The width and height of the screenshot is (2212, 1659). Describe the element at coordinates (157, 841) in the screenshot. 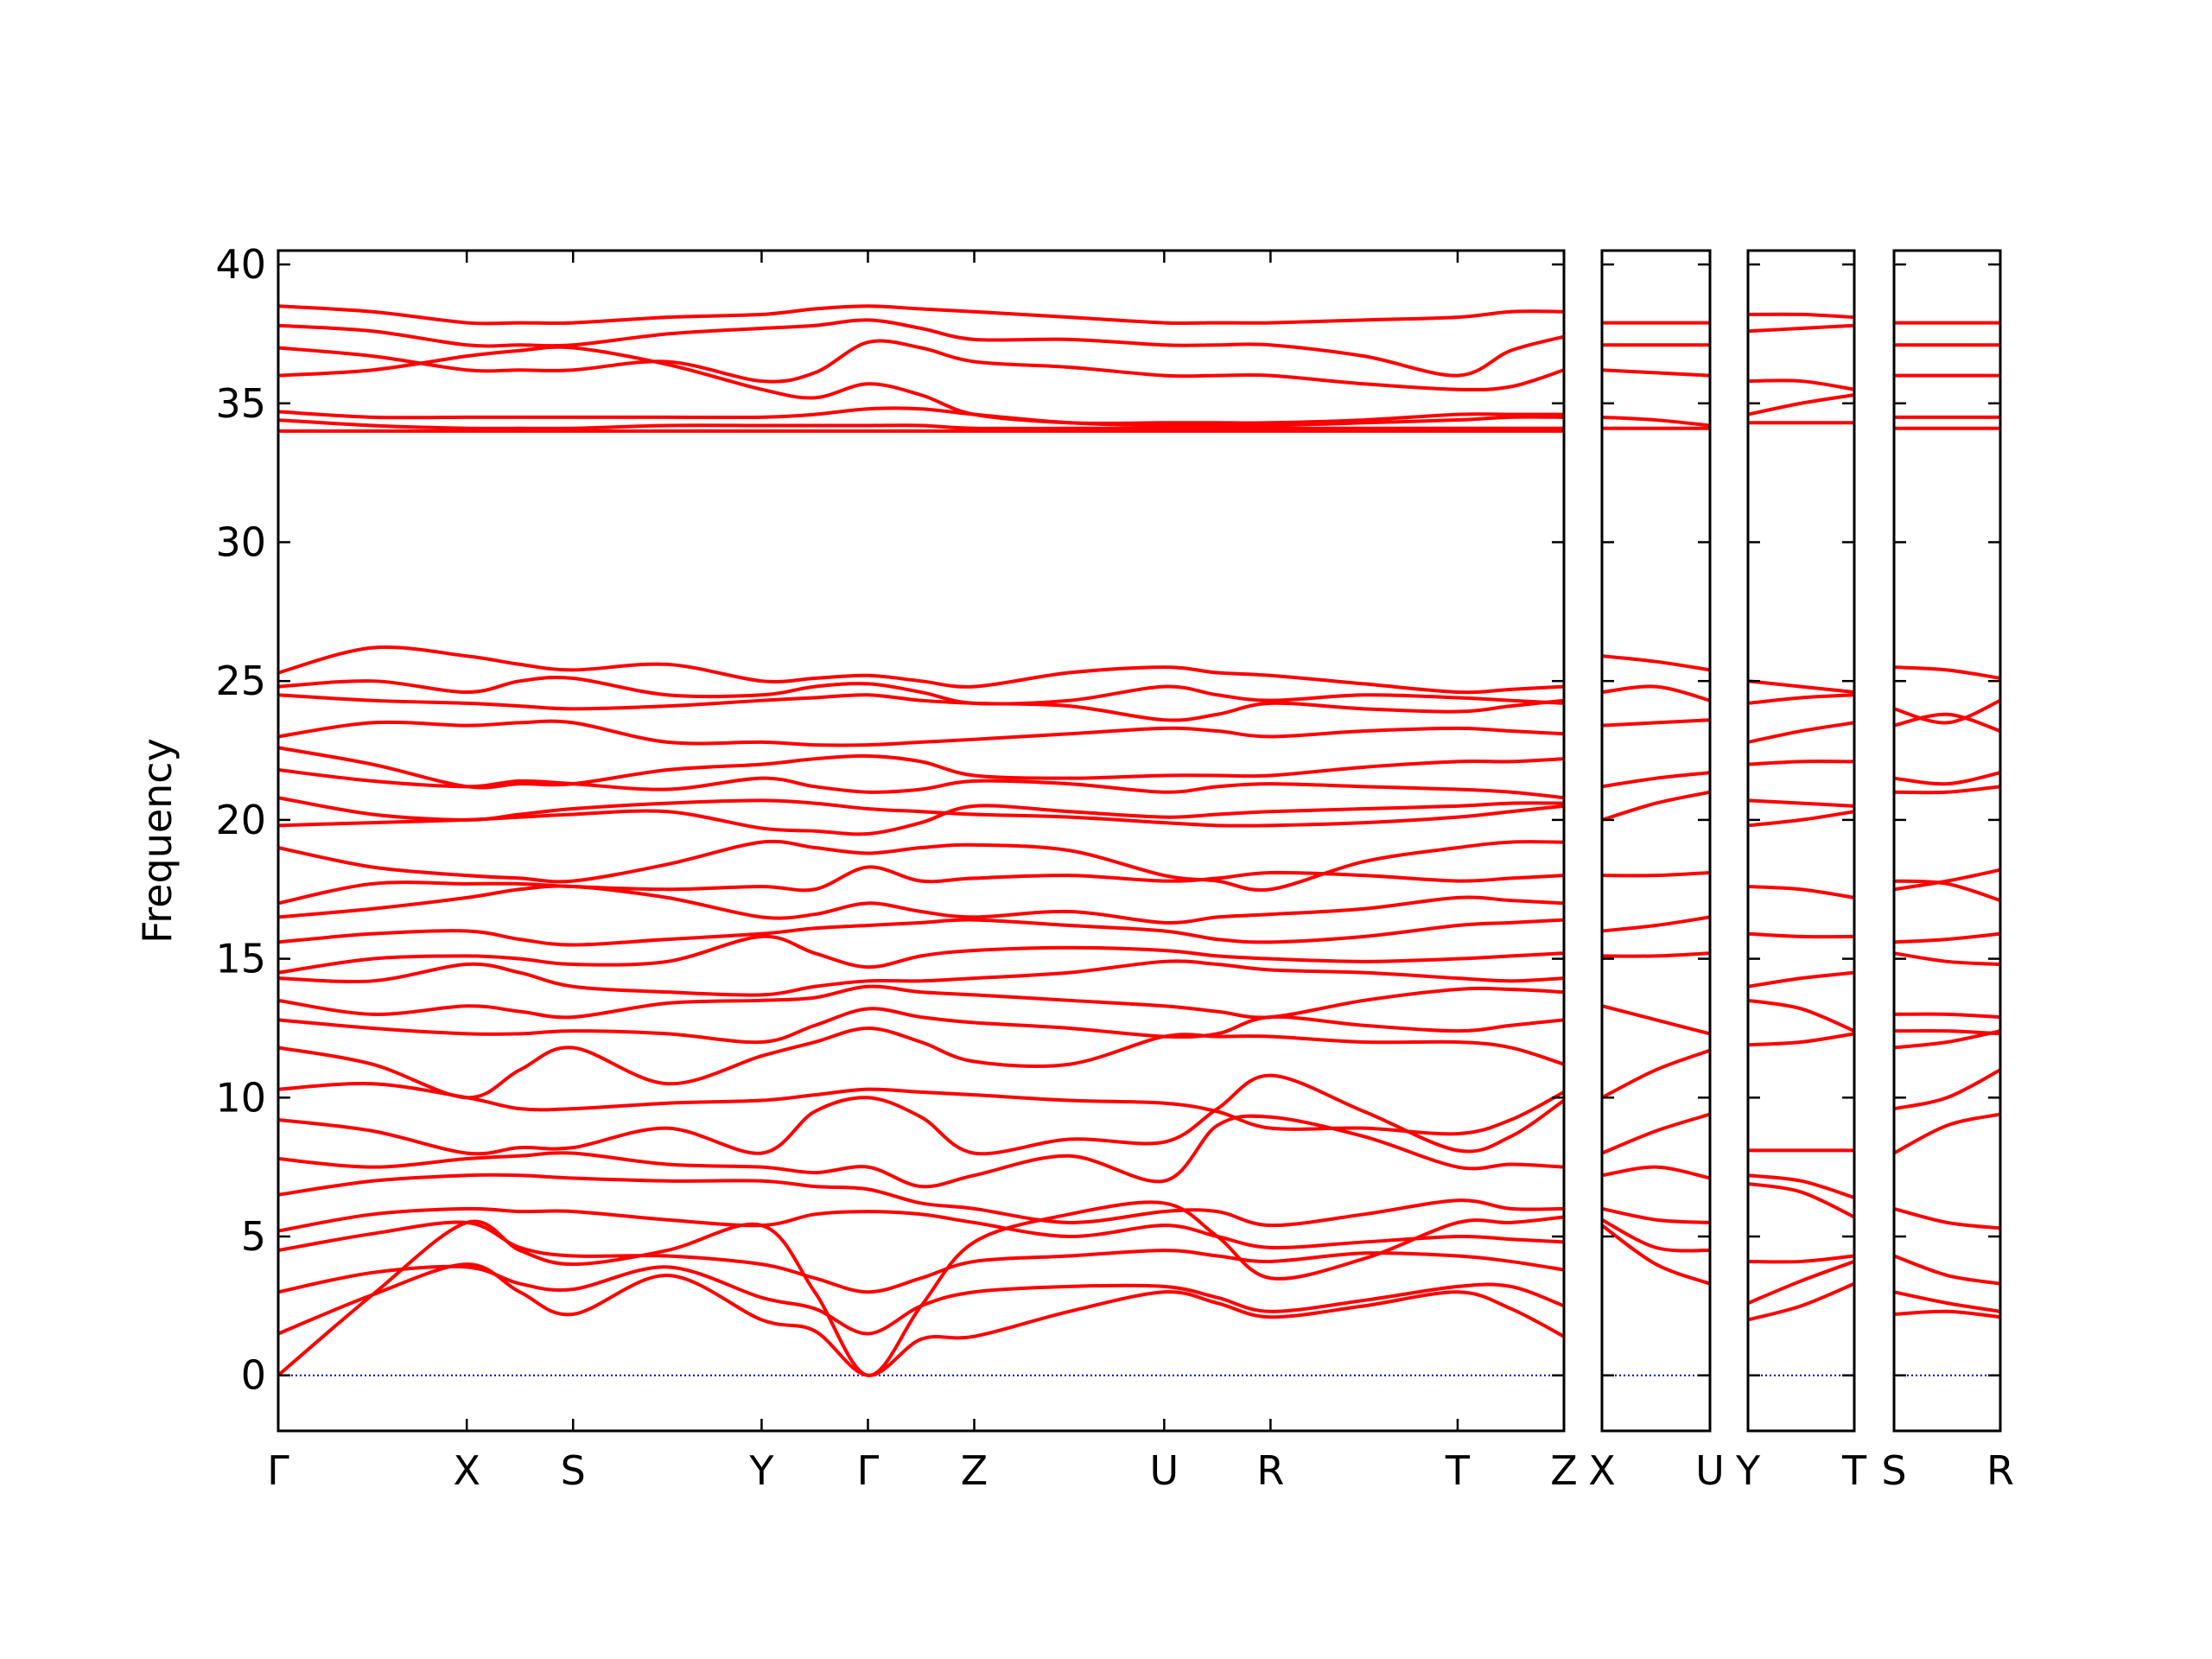

I see `y-axis-label: Frequency` at that location.